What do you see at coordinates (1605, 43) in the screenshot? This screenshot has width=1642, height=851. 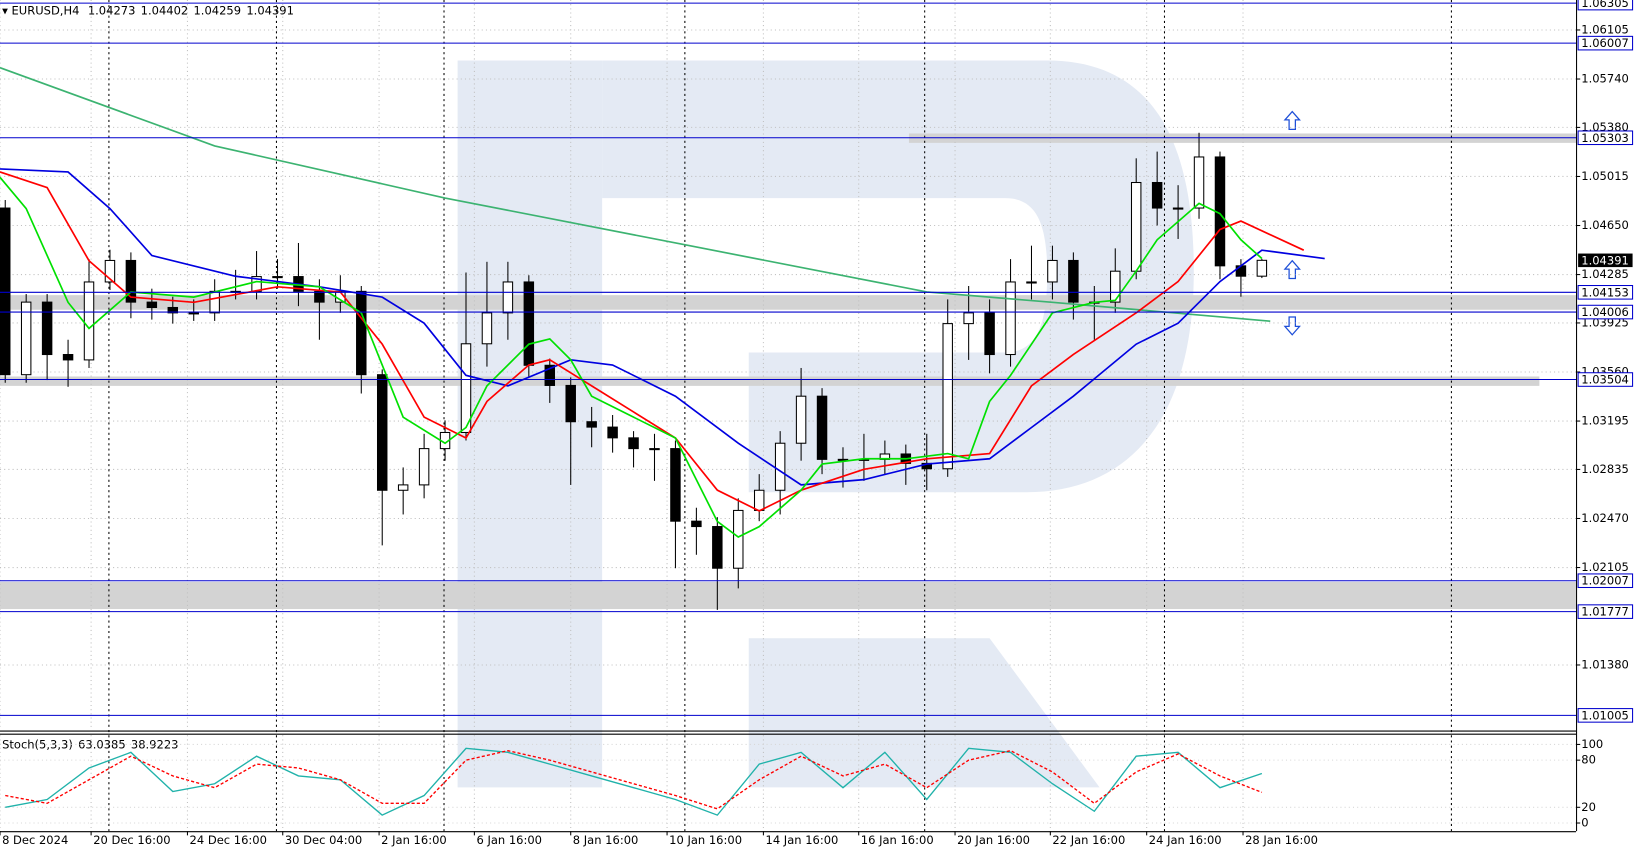 I see `level-label: 1.06007` at bounding box center [1605, 43].